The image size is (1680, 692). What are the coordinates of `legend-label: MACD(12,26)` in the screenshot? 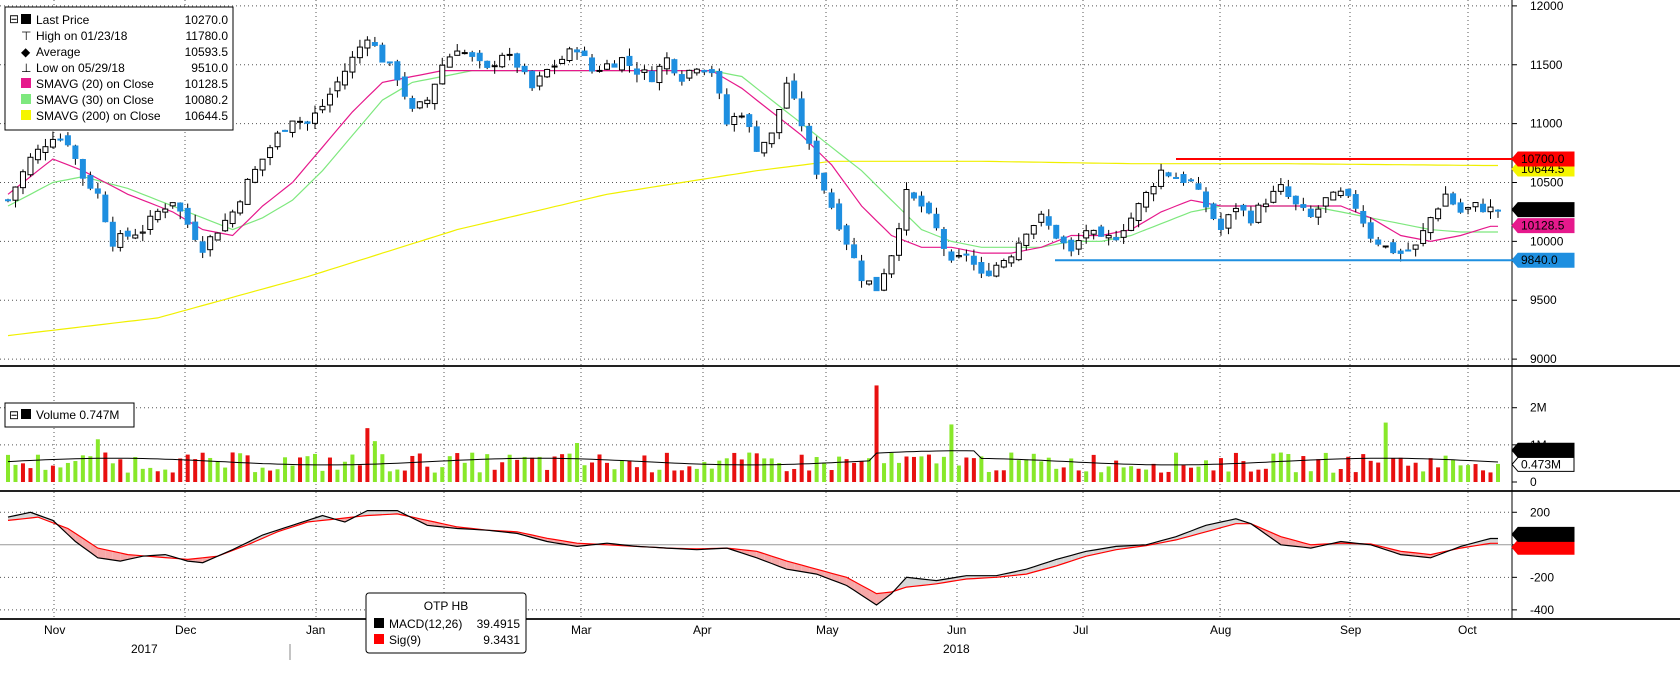 It's located at (425, 624).